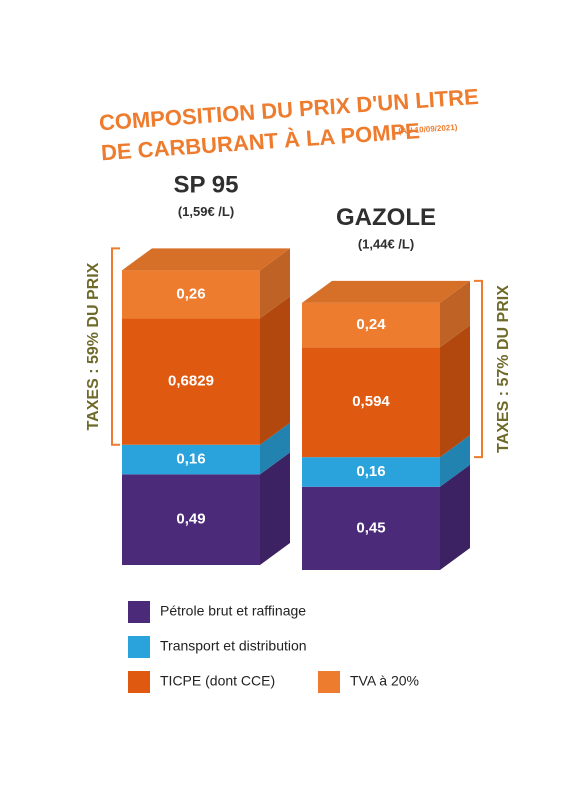 Image resolution: width=565 pixels, height=800 pixels. What do you see at coordinates (93, 346) in the screenshot?
I see `tax-annotation: TAXES : 59% DU PRIX` at bounding box center [93, 346].